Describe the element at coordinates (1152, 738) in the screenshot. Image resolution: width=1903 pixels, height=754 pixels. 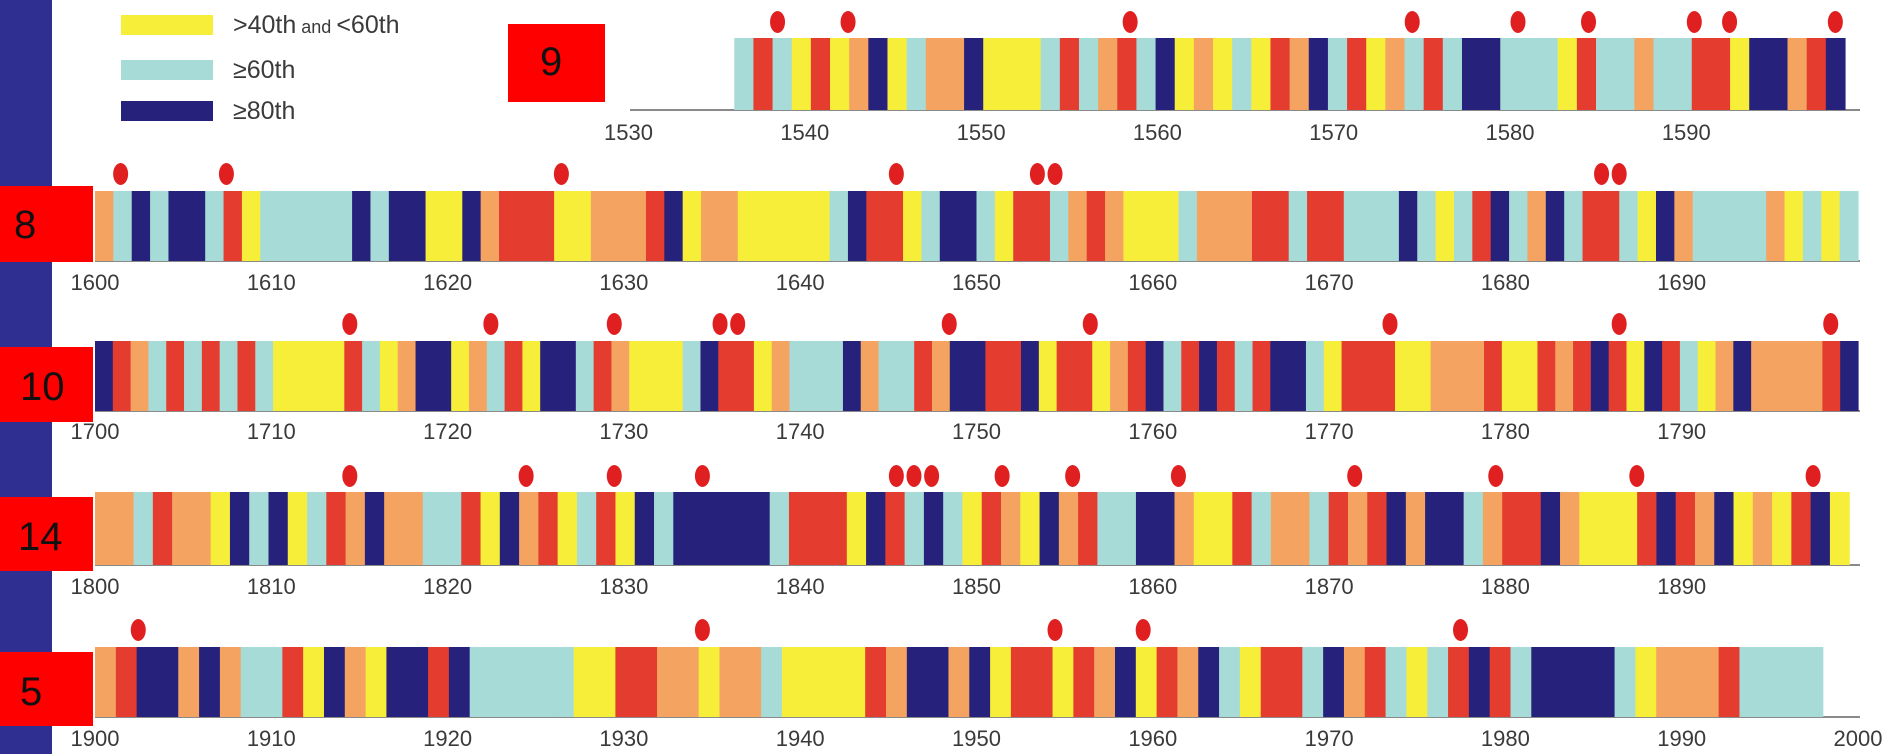
I see `x-tick-label: 1960` at that location.